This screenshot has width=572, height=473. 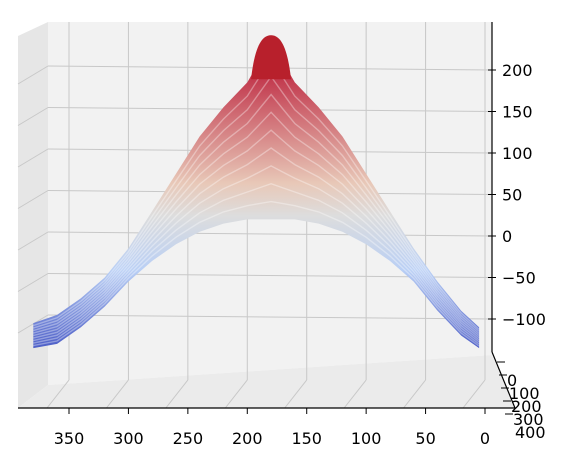 I want to click on z-tick-label: 200, so click(x=517, y=70).